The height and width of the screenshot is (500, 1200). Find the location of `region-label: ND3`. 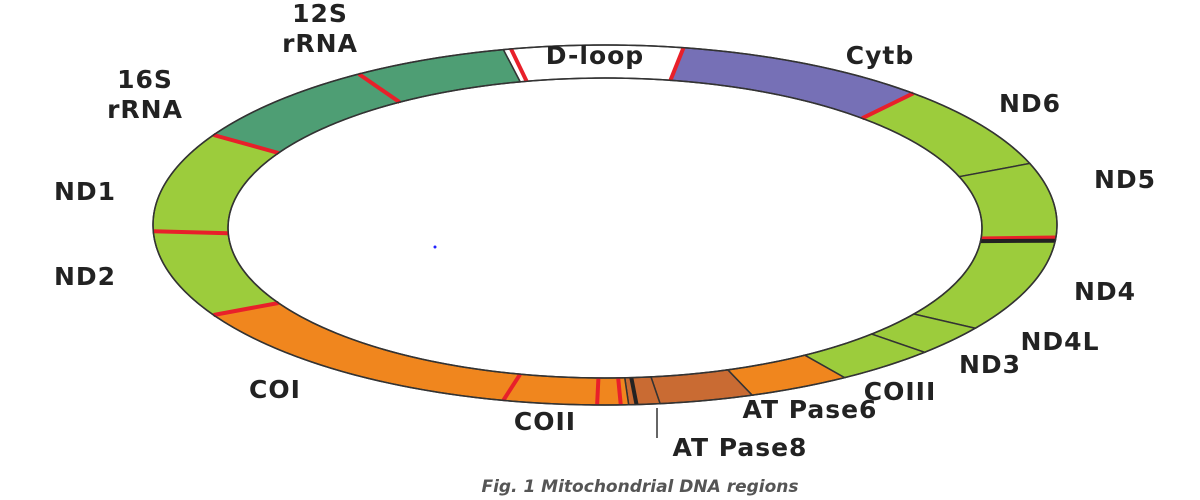

region-label: ND3 is located at coordinates (990, 364).